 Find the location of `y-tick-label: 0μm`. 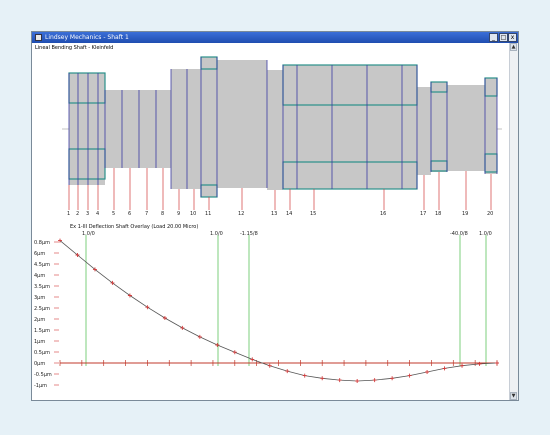

y-tick-label: 0μm is located at coordinates (39, 364).